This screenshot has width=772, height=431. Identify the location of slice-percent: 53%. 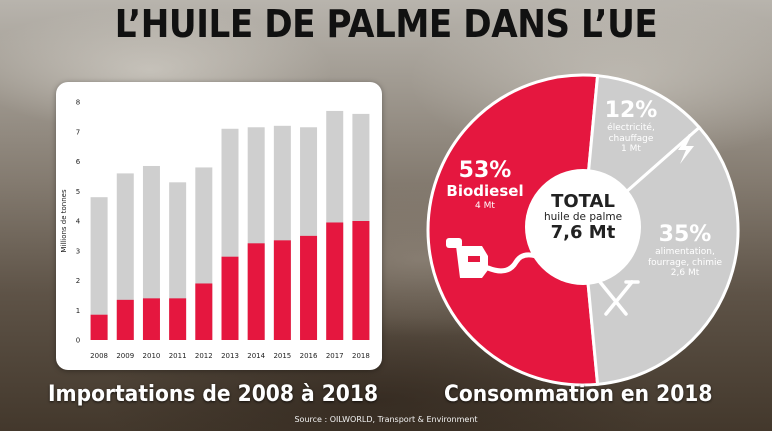
(485, 170).